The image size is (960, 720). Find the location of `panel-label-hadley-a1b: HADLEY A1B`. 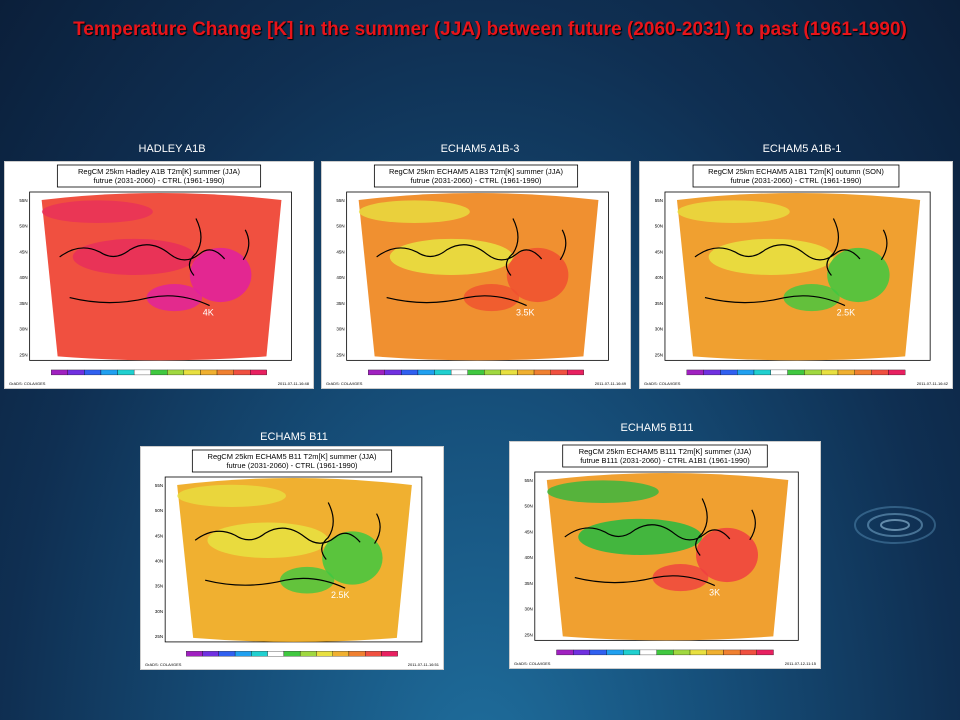

panel-label-hadley-a1b: HADLEY A1B is located at coordinates (172, 149).